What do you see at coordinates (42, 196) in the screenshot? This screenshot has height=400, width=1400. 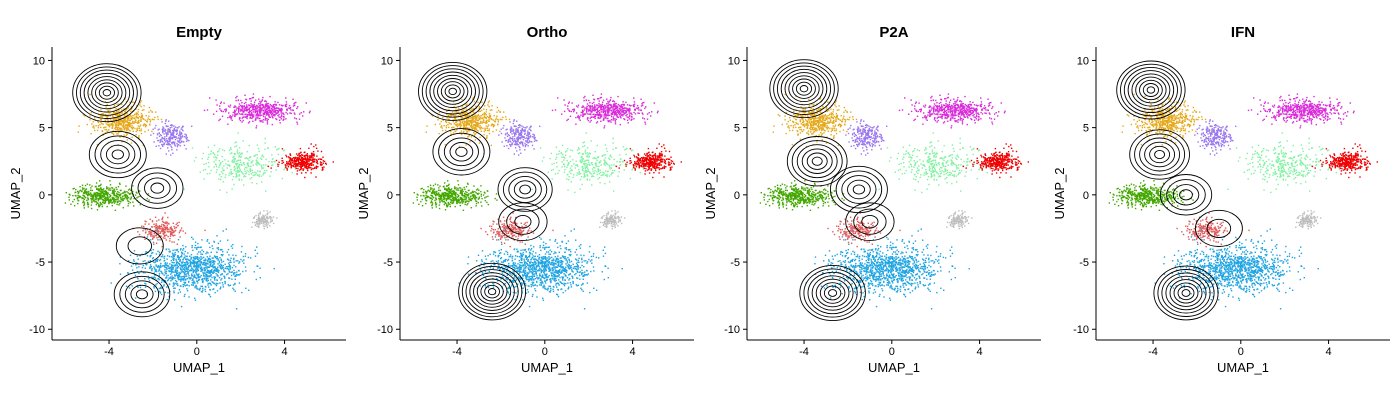 I see `y-tick-label: 0` at bounding box center [42, 196].